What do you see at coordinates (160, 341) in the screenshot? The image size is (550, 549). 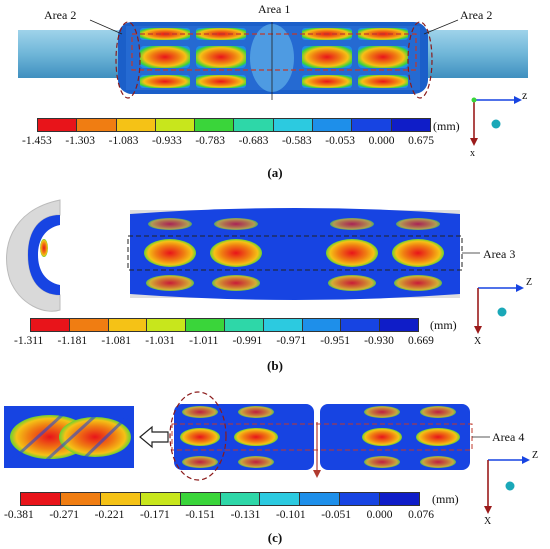 I see `colorbar-b-tick: -1.031` at bounding box center [160, 341].